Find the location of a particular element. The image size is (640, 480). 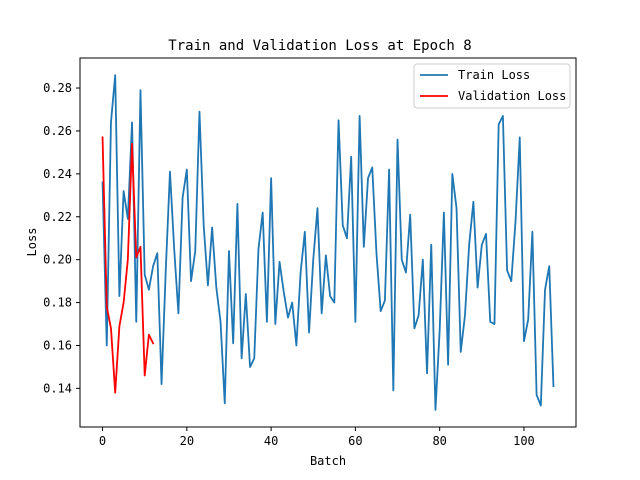

x-axis-label: Batch is located at coordinates (328, 461).